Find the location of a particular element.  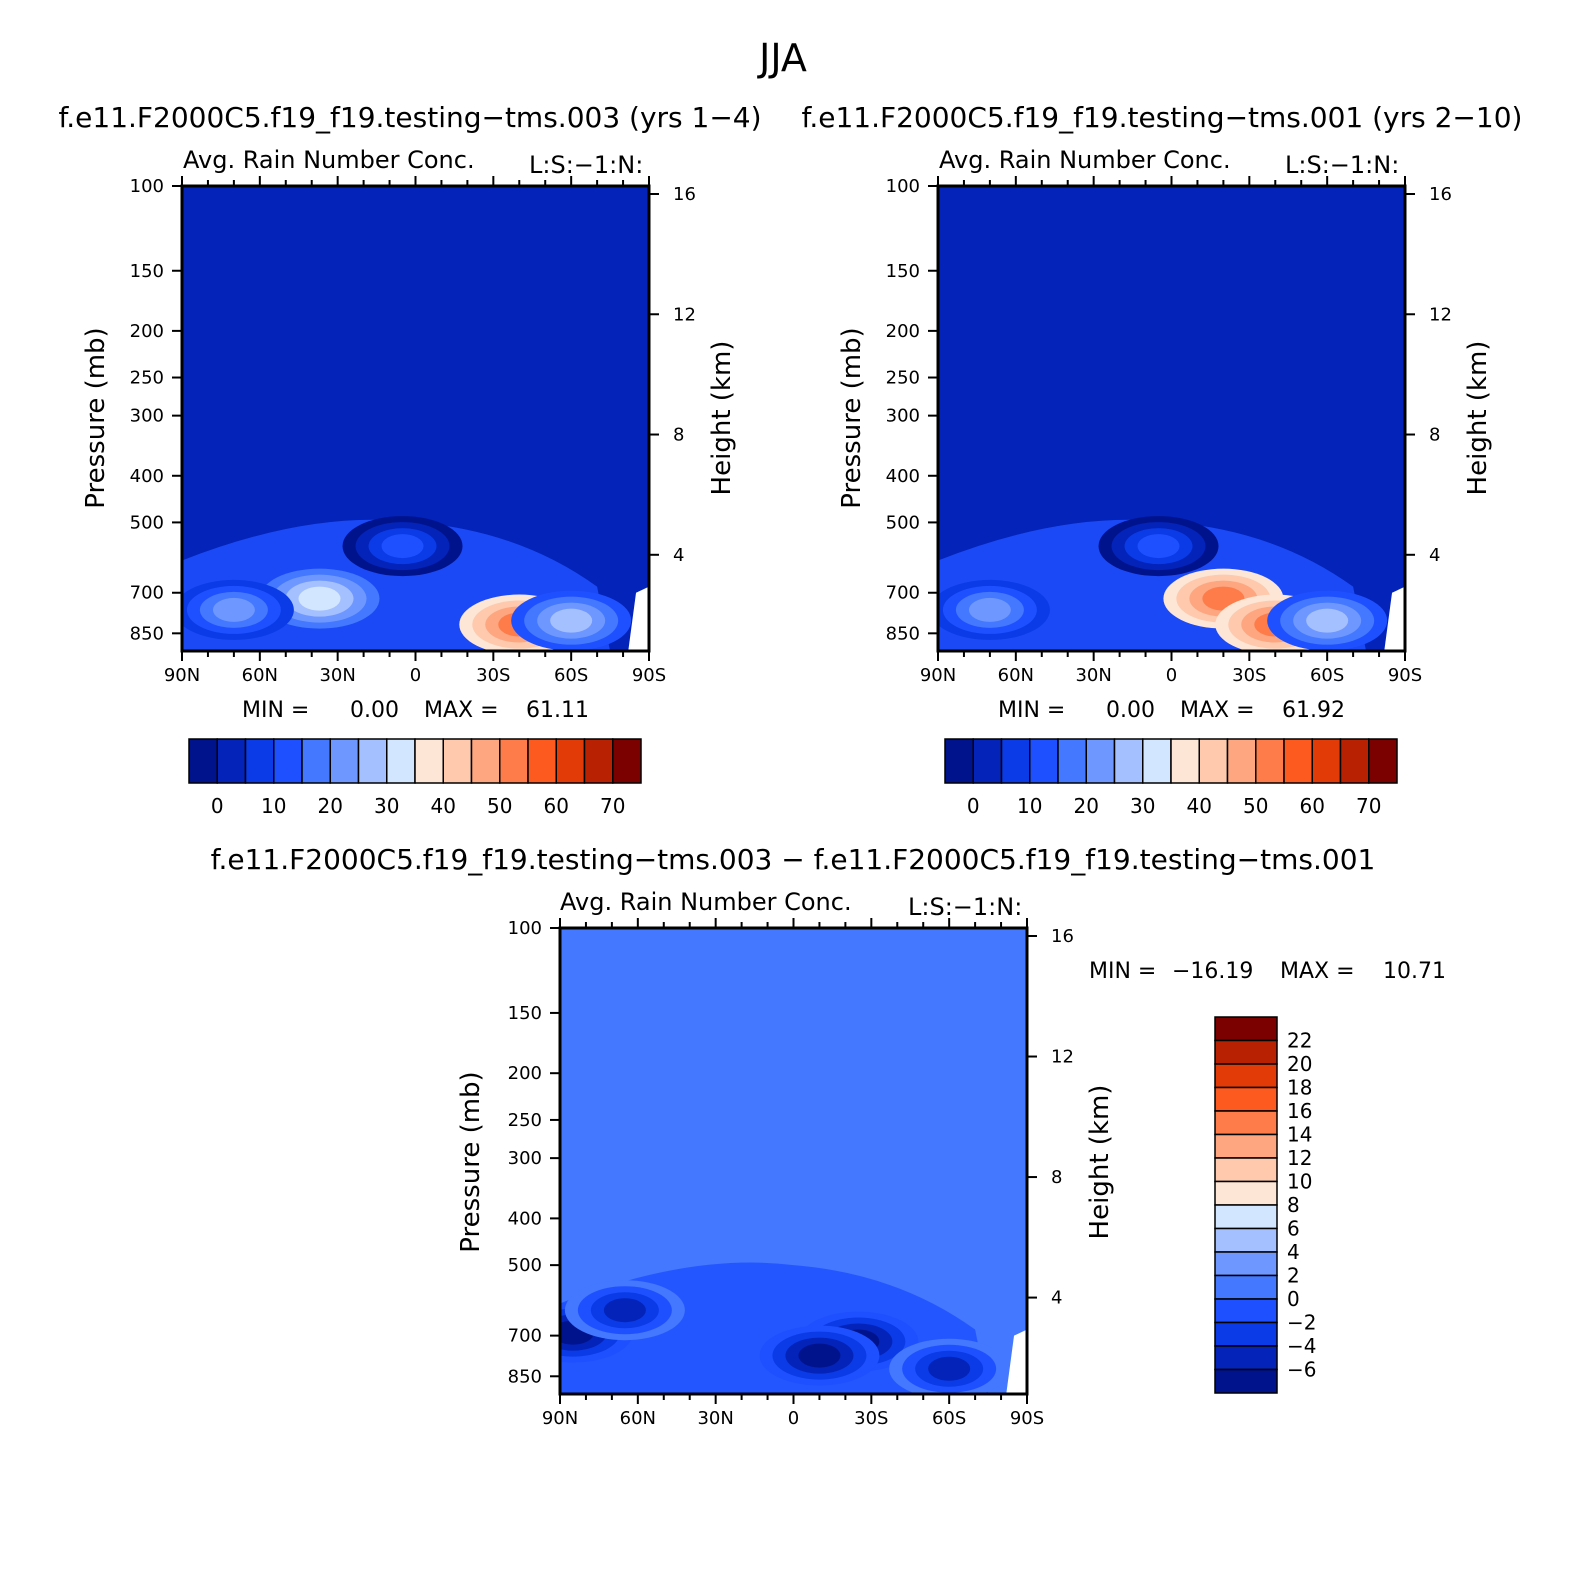

variable-title: Avg. Rain Number Conc. is located at coordinates (329, 160).